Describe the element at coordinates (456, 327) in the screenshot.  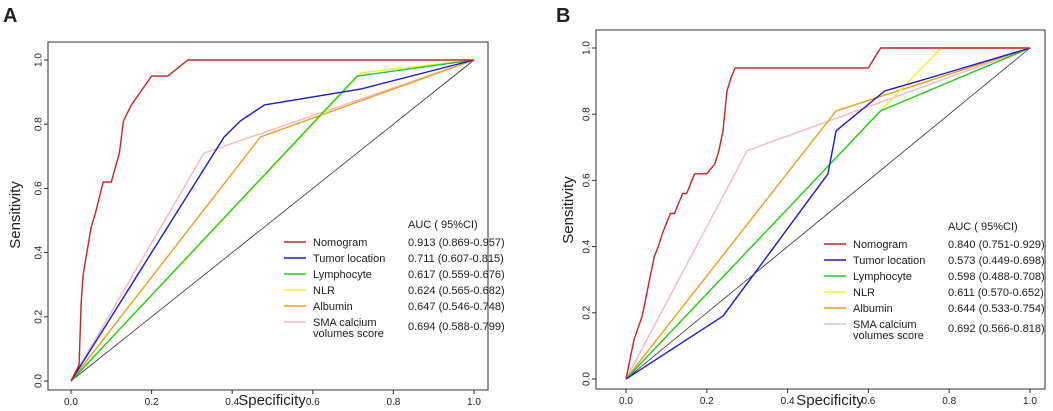
I see `legend-auc-value: 0.694 (0.588-0.799)` at that location.